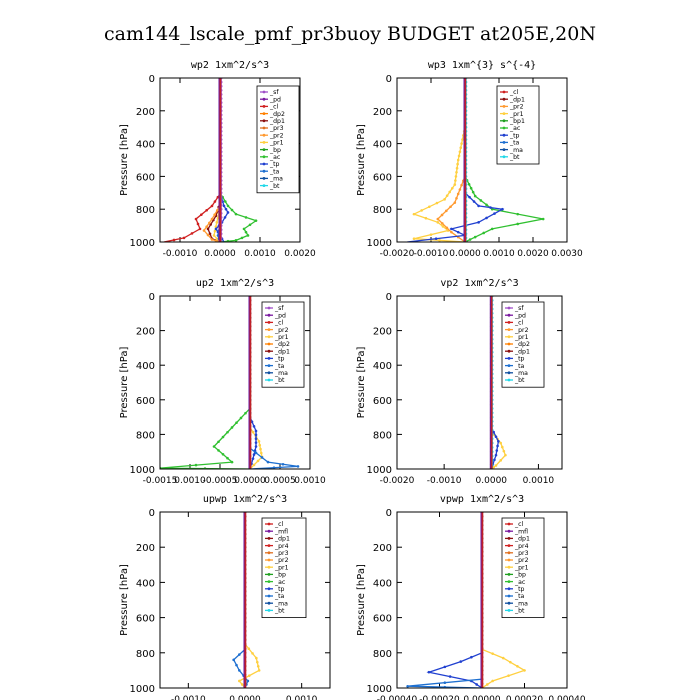  Describe the element at coordinates (274, 92) in the screenshot. I see `legend-entry: _sf` at that location.